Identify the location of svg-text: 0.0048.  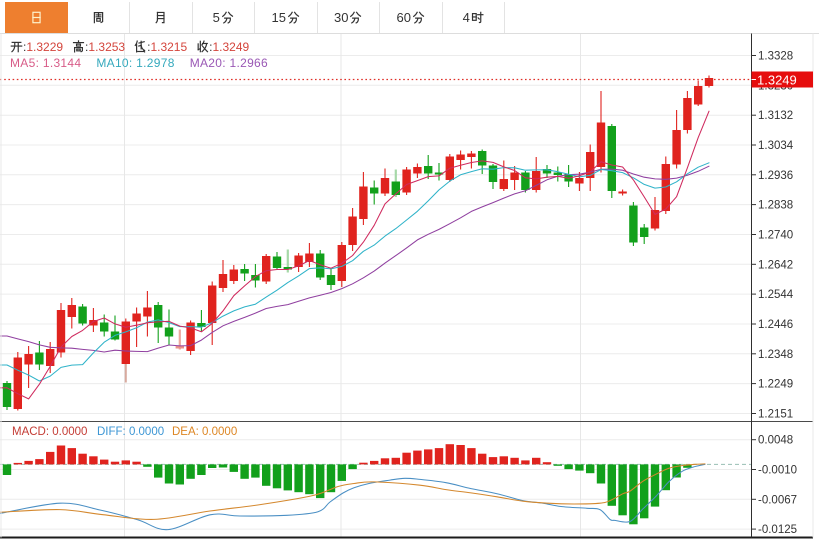
(775, 441).